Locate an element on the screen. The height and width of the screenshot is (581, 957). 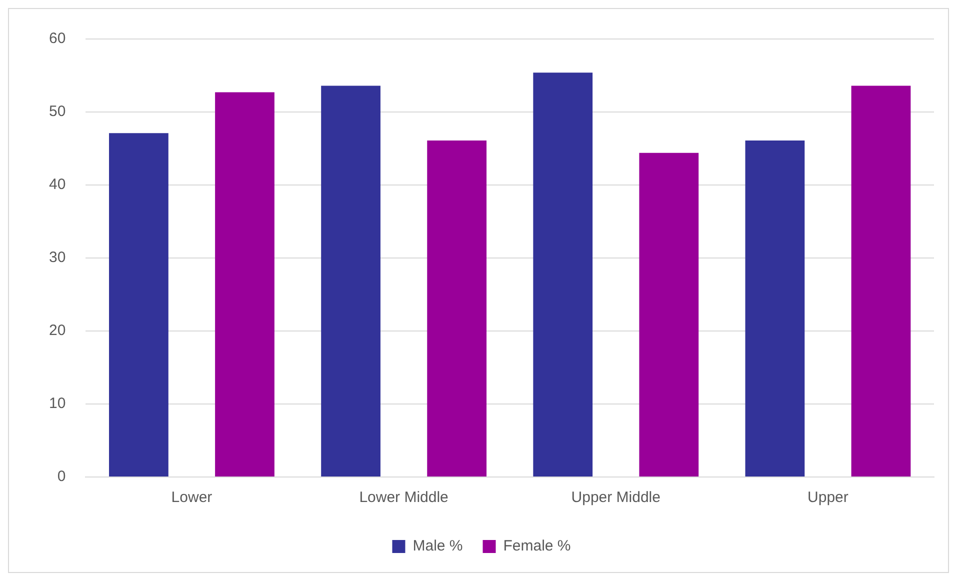
x-tick-label: Lower is located at coordinates (191, 497).